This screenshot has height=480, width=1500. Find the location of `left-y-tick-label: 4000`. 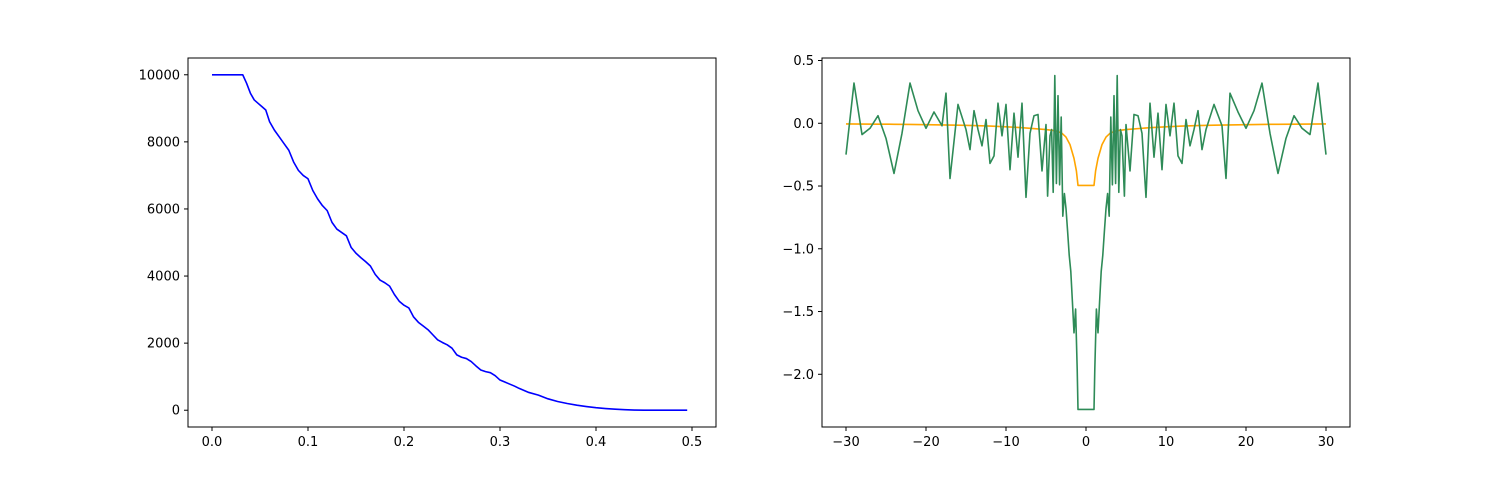

left-y-tick-label: 4000 is located at coordinates (163, 277).